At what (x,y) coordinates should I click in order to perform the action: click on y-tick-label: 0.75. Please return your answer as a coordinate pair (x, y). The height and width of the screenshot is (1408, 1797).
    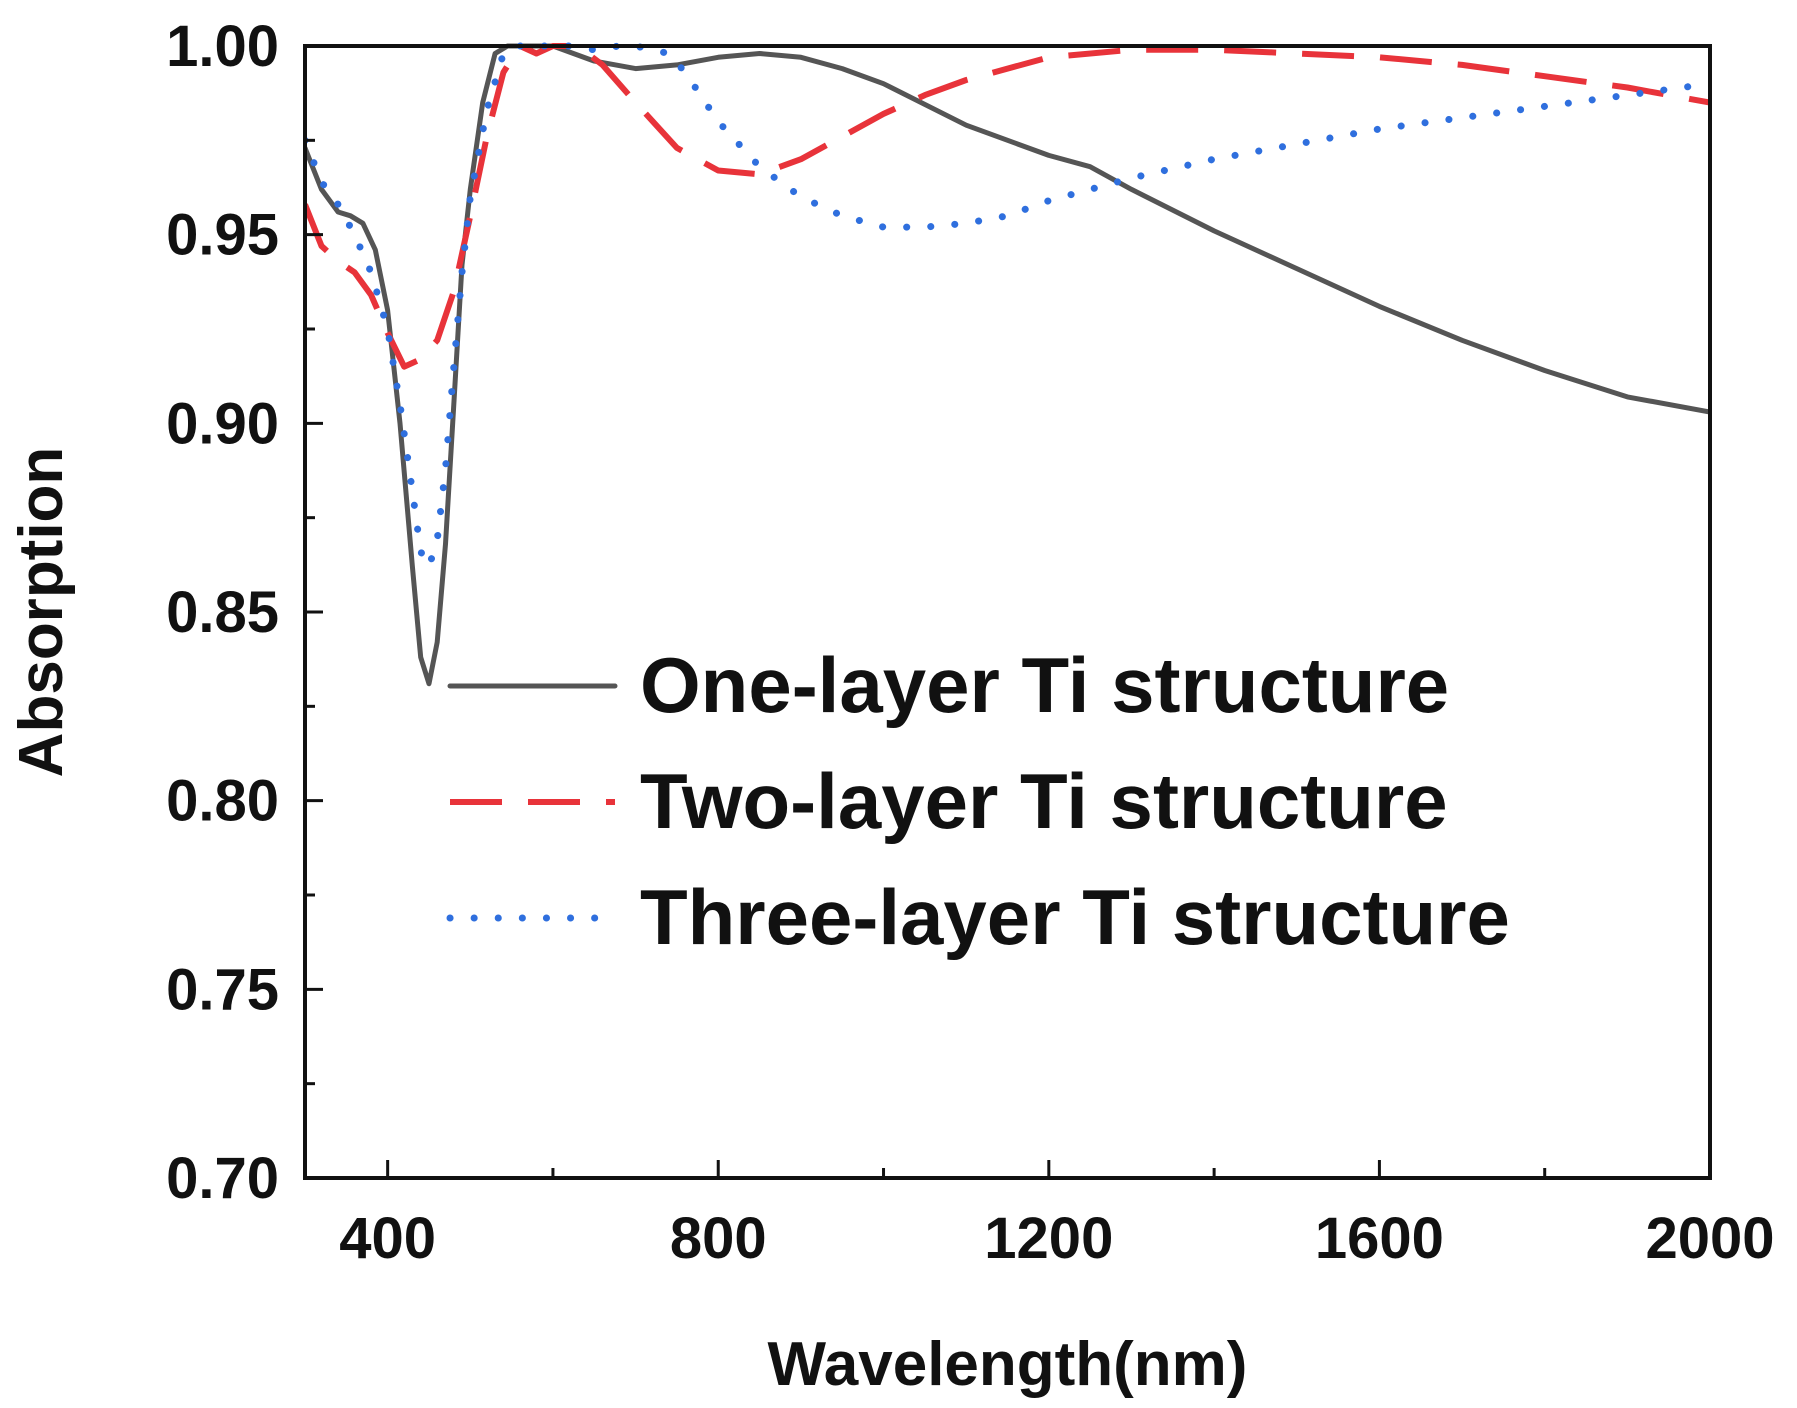
    Looking at the image, I should click on (222, 989).